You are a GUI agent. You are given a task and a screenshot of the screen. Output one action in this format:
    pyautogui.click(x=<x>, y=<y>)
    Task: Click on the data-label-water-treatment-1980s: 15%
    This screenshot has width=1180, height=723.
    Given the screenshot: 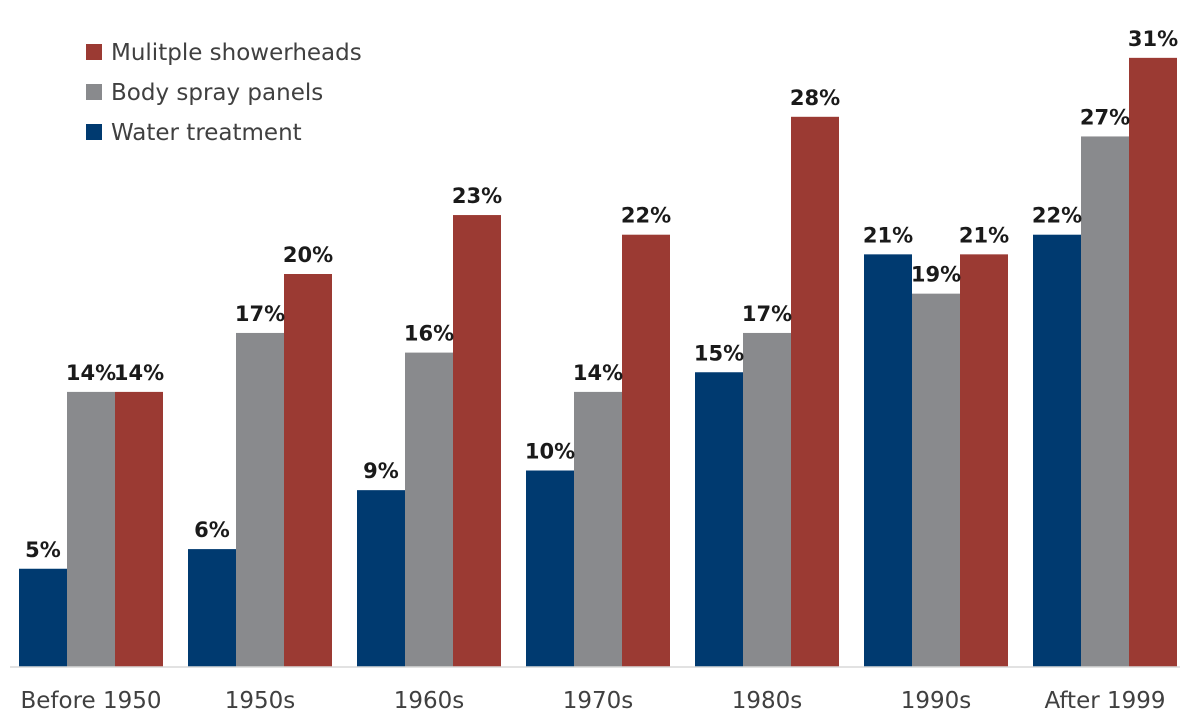 What is the action you would take?
    pyautogui.click(x=719, y=353)
    